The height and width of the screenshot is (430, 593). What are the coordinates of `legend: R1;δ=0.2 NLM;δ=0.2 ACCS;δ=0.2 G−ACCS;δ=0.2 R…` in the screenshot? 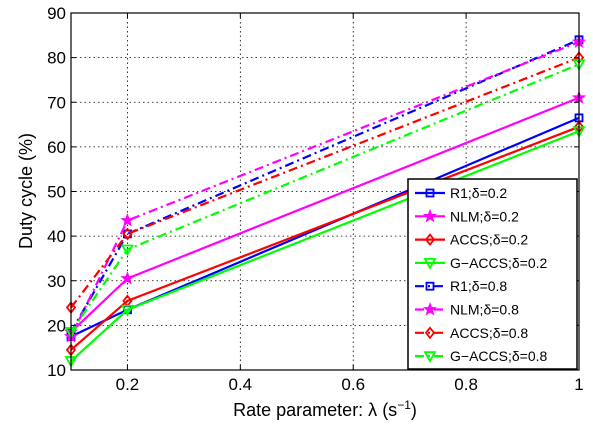 It's located at (492, 274).